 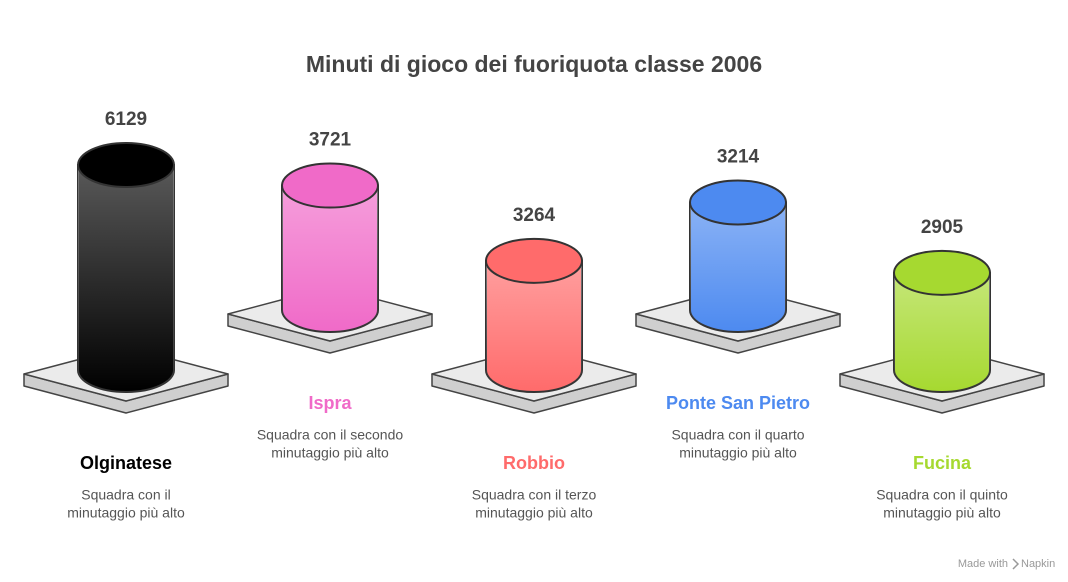 What do you see at coordinates (942, 495) in the screenshot?
I see `description: Squadra con il quinto` at bounding box center [942, 495].